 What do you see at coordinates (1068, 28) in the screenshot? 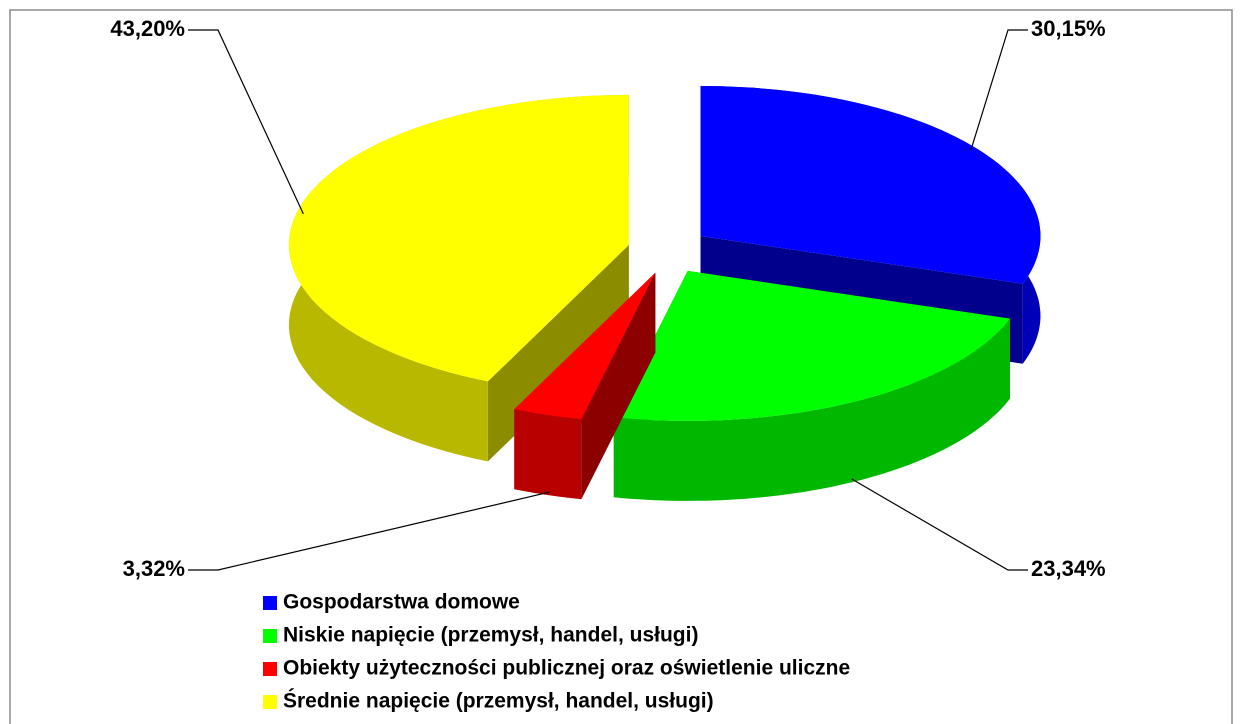
I see `data-label: 30,15%` at bounding box center [1068, 28].